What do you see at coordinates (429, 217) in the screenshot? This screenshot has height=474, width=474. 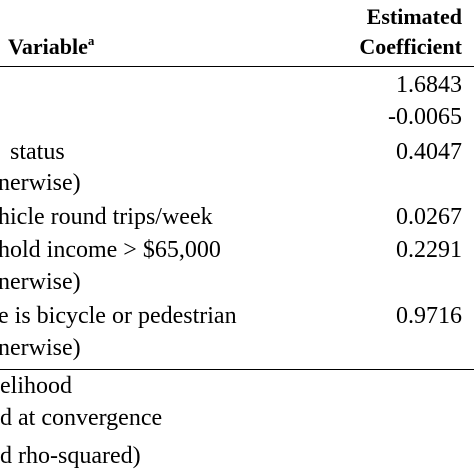 I see `coefficient-cell: 0.0267` at bounding box center [429, 217].